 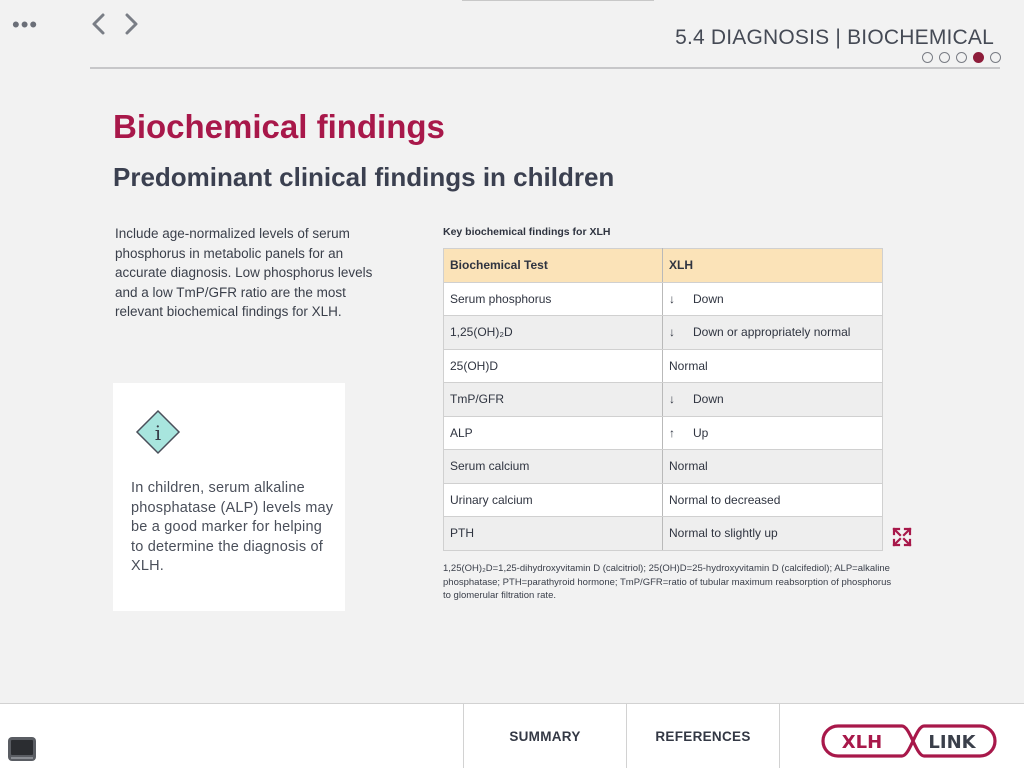 I want to click on result-text: Up, so click(x=701, y=432).